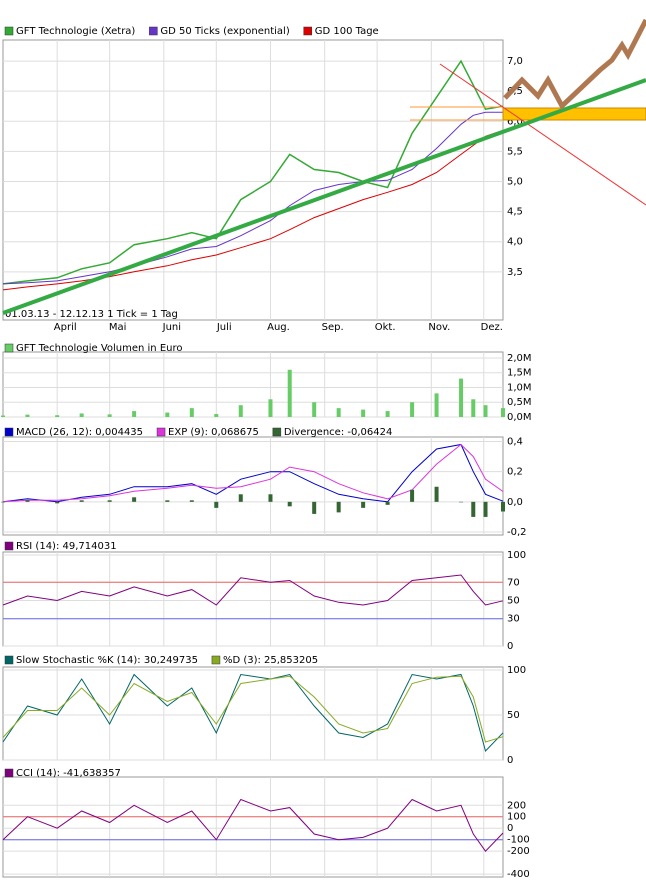 The width and height of the screenshot is (646, 882). Describe the element at coordinates (224, 327) in the screenshot. I see `x-tick-label: Juli` at that location.